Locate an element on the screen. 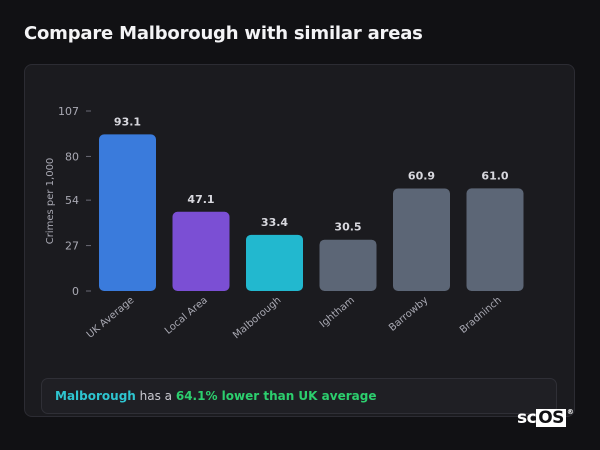 The image size is (600, 450). x-tick-label: Local Area is located at coordinates (186, 316).